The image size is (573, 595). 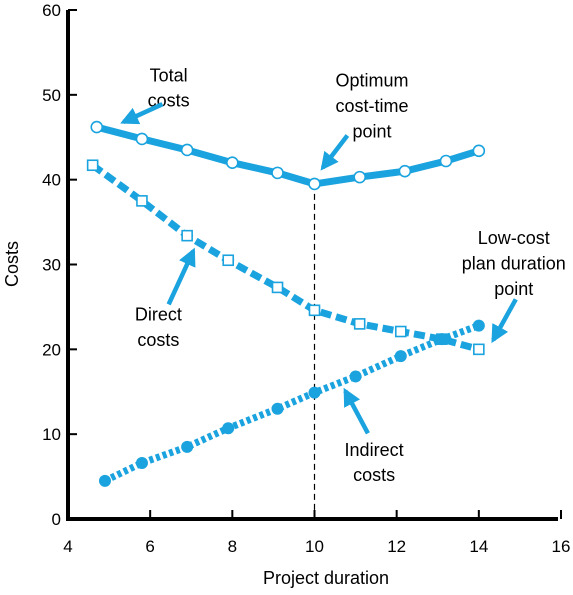 I want to click on annotation-text: Low-cost, so click(x=514, y=238).